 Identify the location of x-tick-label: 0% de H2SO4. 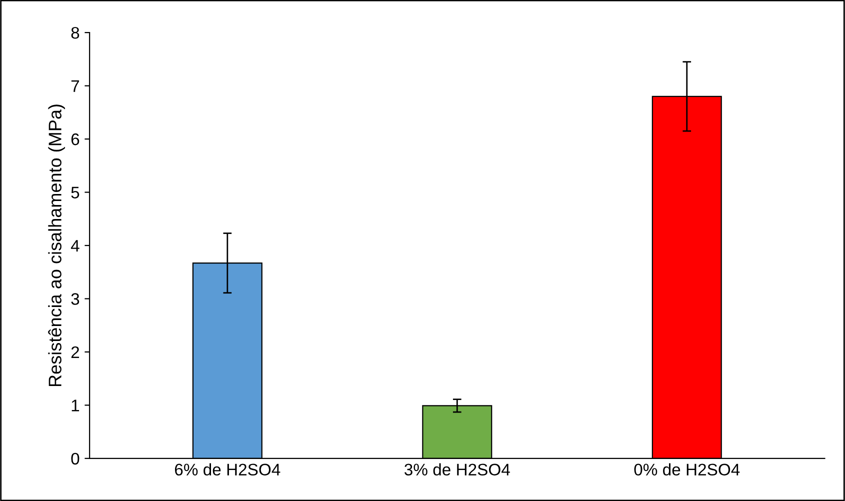
(687, 469).